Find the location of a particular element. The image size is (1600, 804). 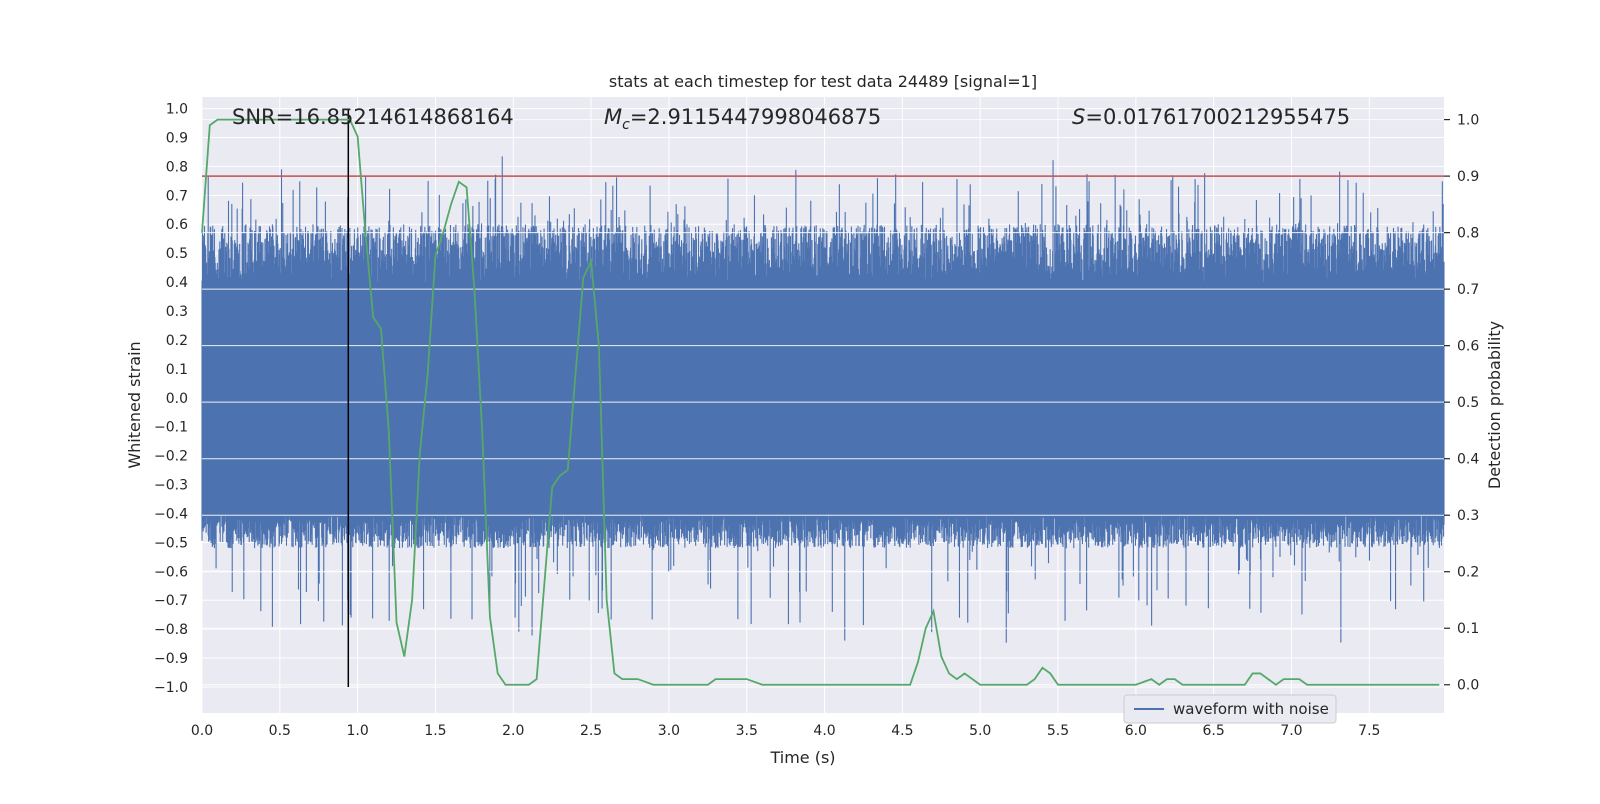

s-value: =0.01761700212955475 is located at coordinates (1217, 117).